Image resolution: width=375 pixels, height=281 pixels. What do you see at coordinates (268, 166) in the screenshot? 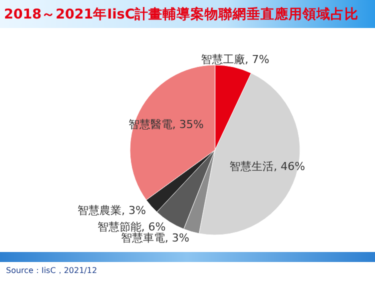
I see `slice-label: 智慧生活, 46%` at bounding box center [268, 166].